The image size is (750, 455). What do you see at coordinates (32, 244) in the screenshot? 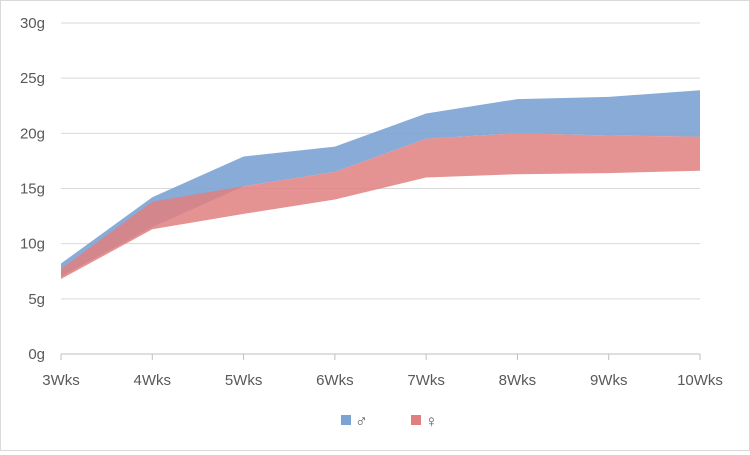
I see `y-tick-label: 10g` at bounding box center [32, 244].